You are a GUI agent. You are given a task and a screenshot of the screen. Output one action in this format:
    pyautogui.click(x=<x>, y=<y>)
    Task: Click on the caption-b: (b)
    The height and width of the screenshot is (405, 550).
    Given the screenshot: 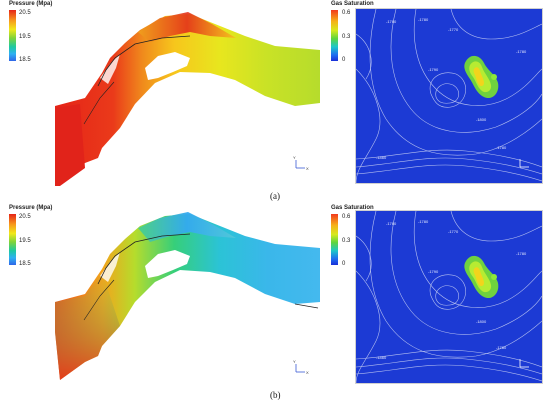 What is the action you would take?
    pyautogui.click(x=275, y=395)
    